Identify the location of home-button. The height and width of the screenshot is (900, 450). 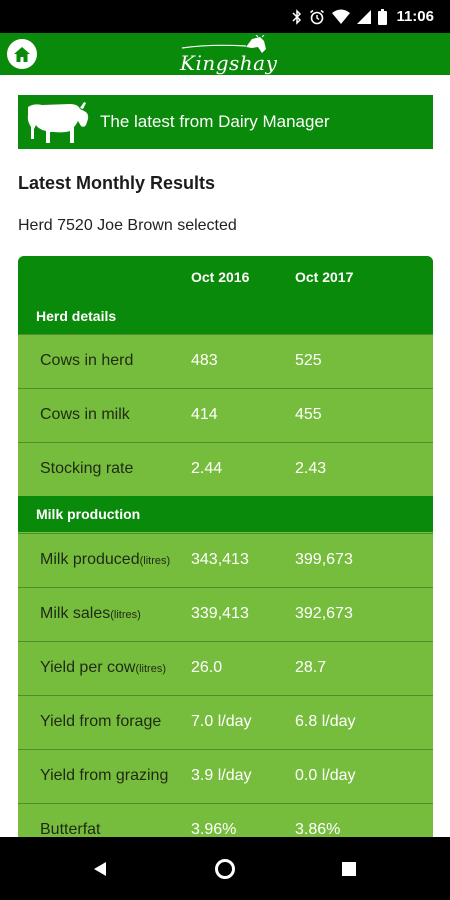
(22, 54).